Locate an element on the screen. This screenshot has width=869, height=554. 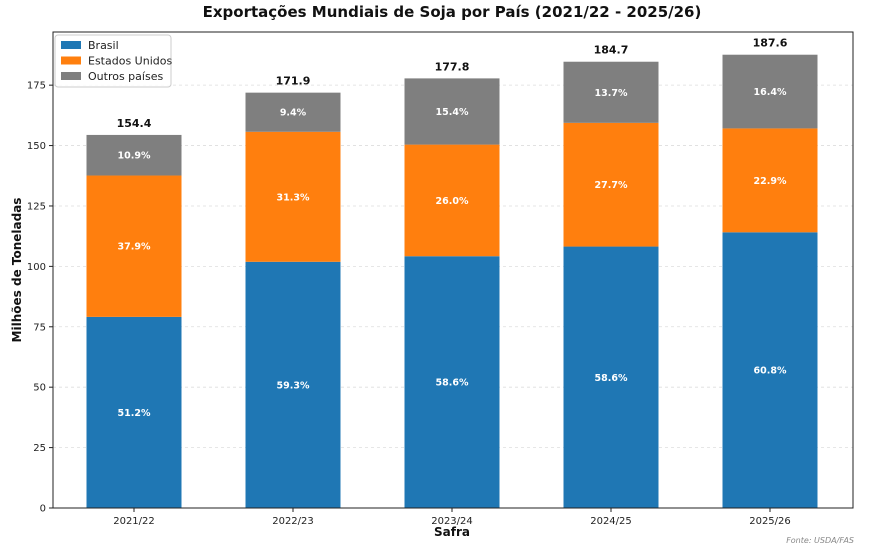
legend-entry-label: Brasil is located at coordinates (103, 45).